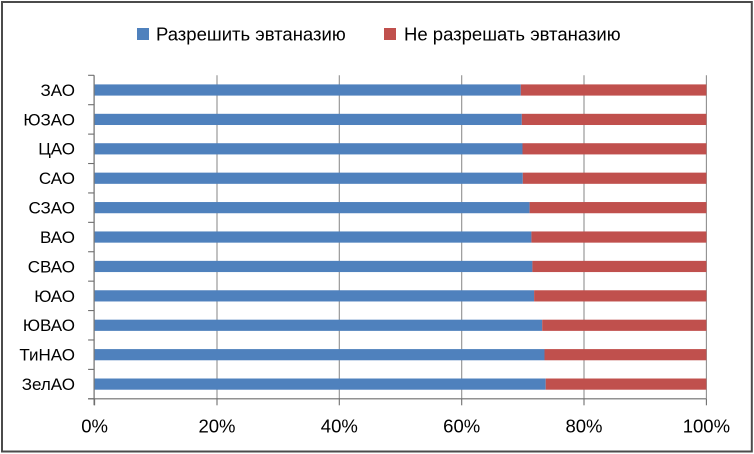  I want to click on svg-text: 100%, so click(706, 426).